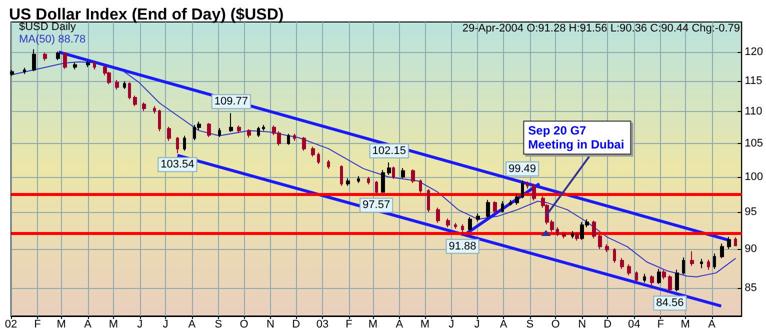 The image size is (766, 330). I want to click on chart-title: US Dollar Index (End of Day) ($USD), so click(146, 15).